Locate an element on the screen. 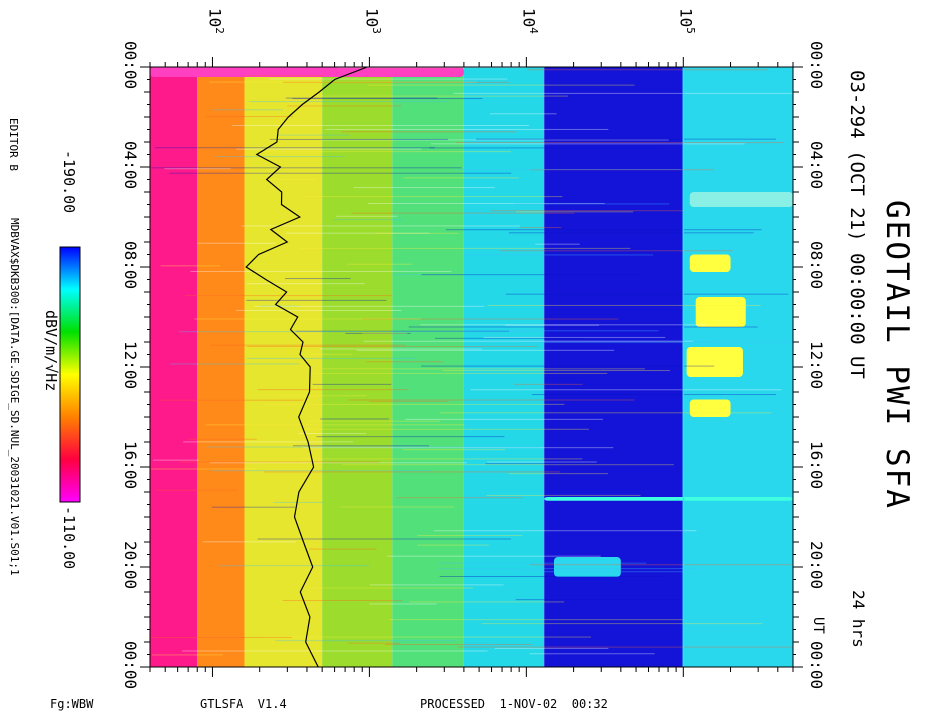 Image resolution: width=945 pixels, height=720 pixels. colorbar-unit: dBV/m/√Hz is located at coordinates (51, 351).